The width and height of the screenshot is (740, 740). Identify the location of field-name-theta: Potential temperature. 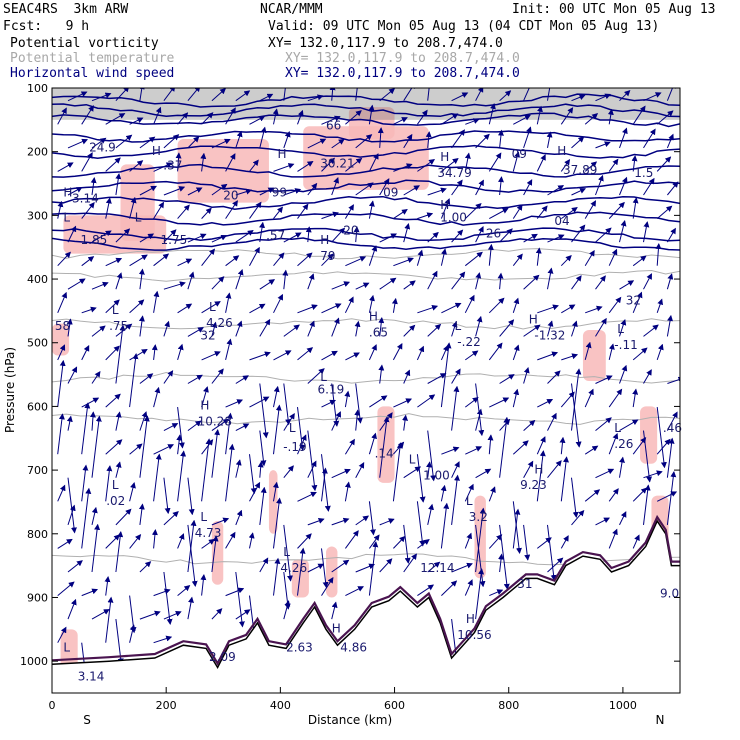
(92, 58).